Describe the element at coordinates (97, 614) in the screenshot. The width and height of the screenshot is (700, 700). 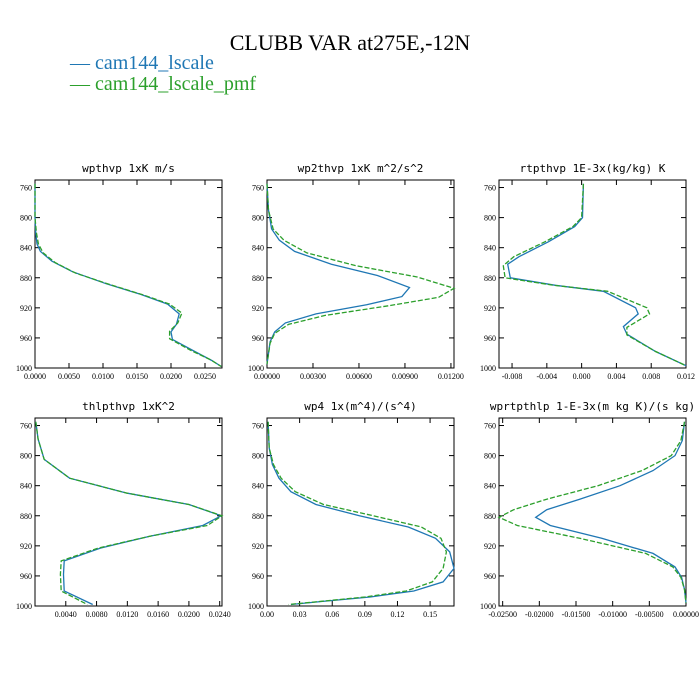
I see `x-tick-label: 0.0080` at that location.